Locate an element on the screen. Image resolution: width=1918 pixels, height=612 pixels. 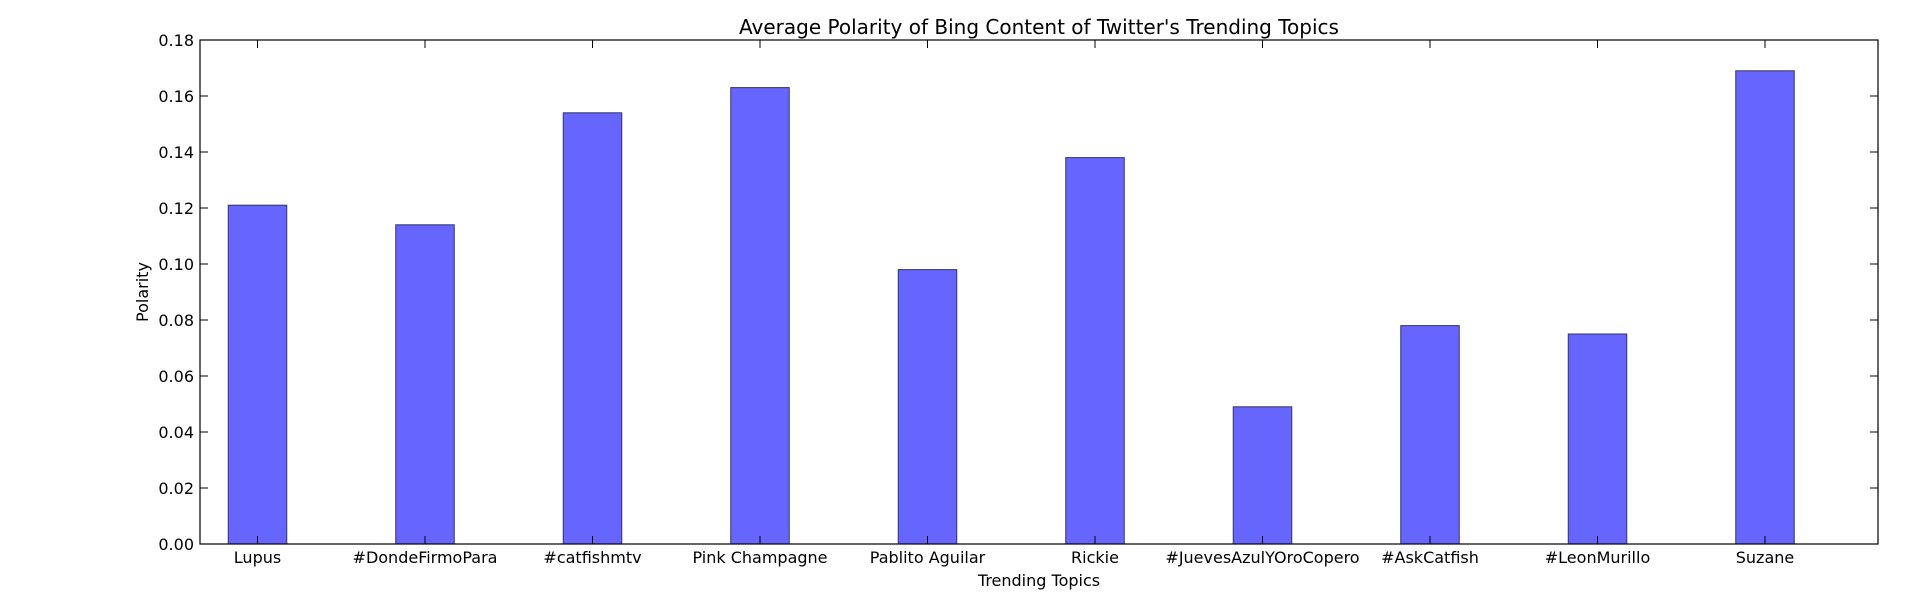
y-tick-label: 0.00 is located at coordinates (176, 544).